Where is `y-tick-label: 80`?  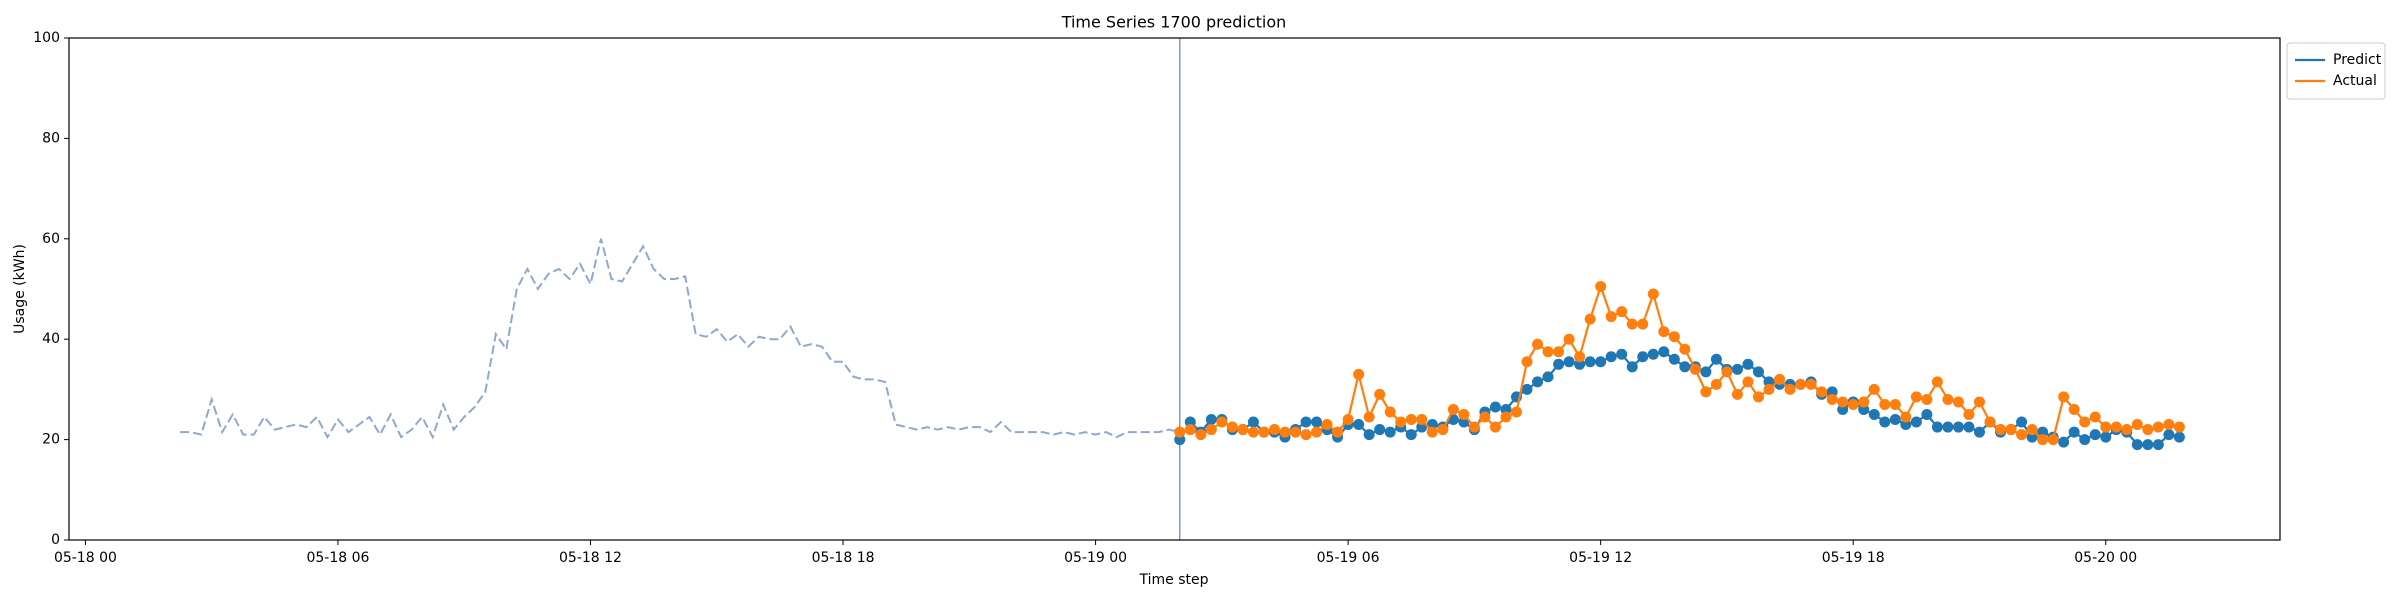
y-tick-label: 80 is located at coordinates (51, 138).